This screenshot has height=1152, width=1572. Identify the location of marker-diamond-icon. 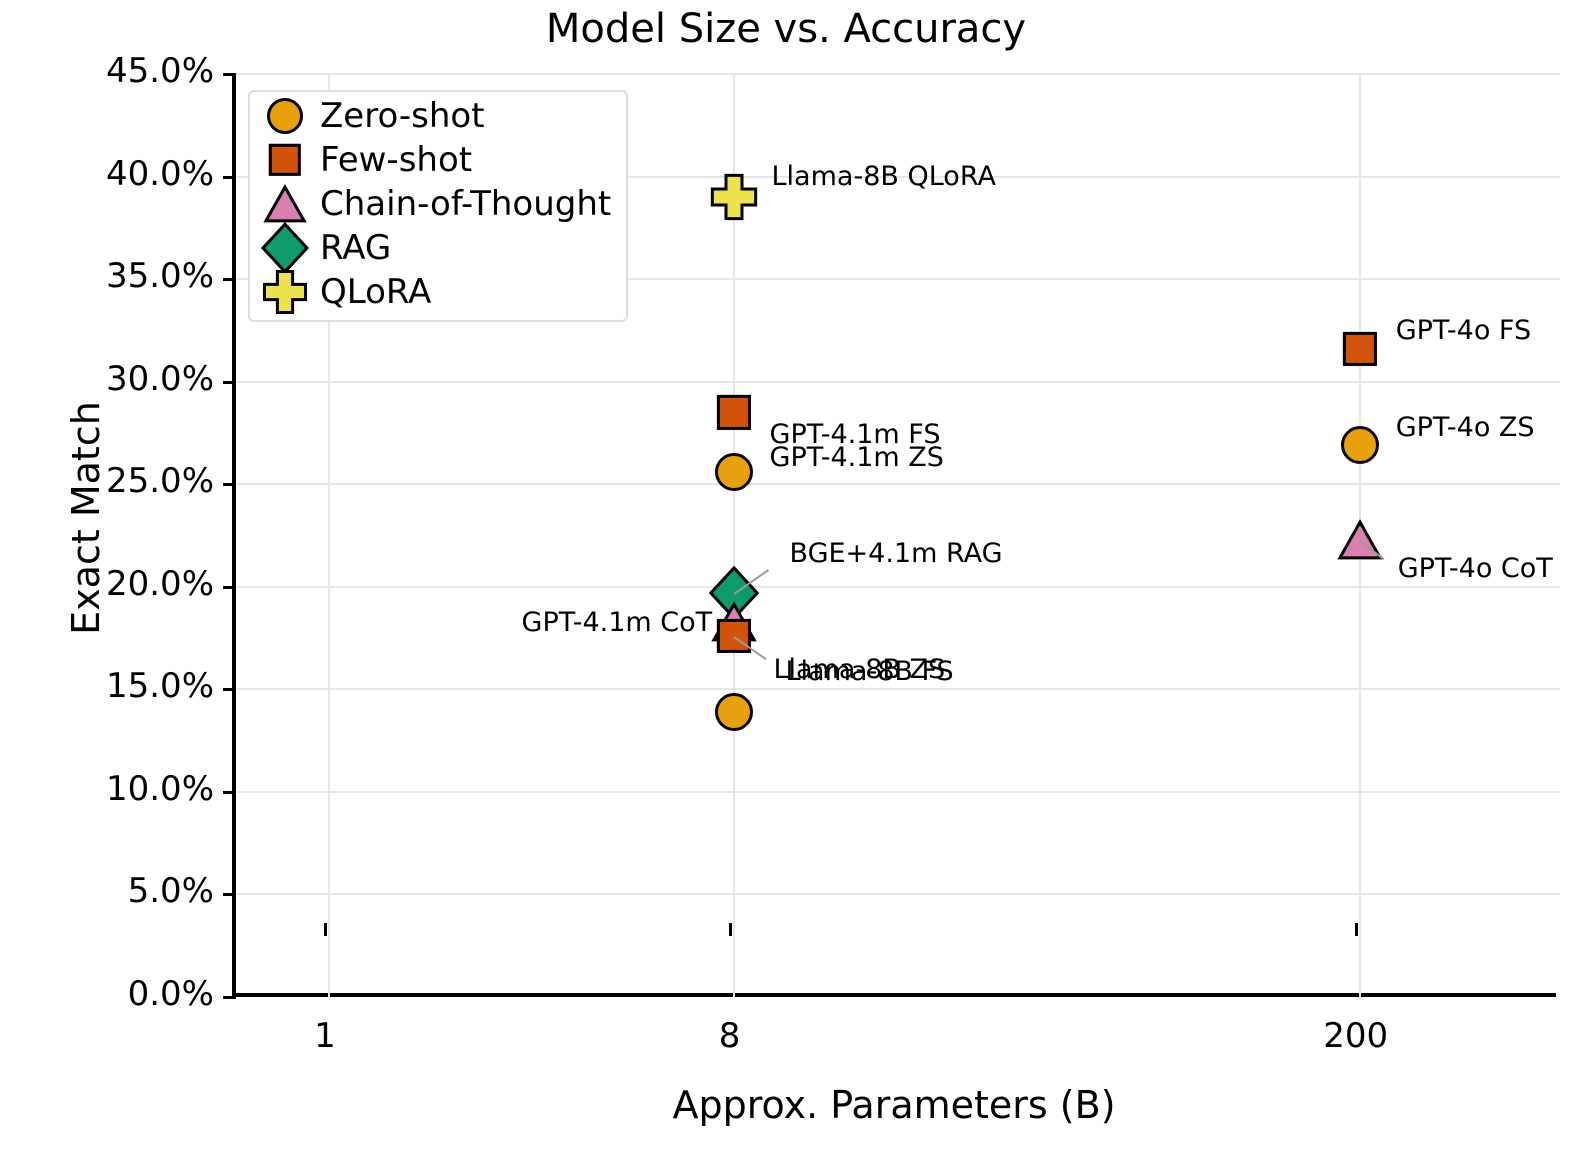
(285, 248).